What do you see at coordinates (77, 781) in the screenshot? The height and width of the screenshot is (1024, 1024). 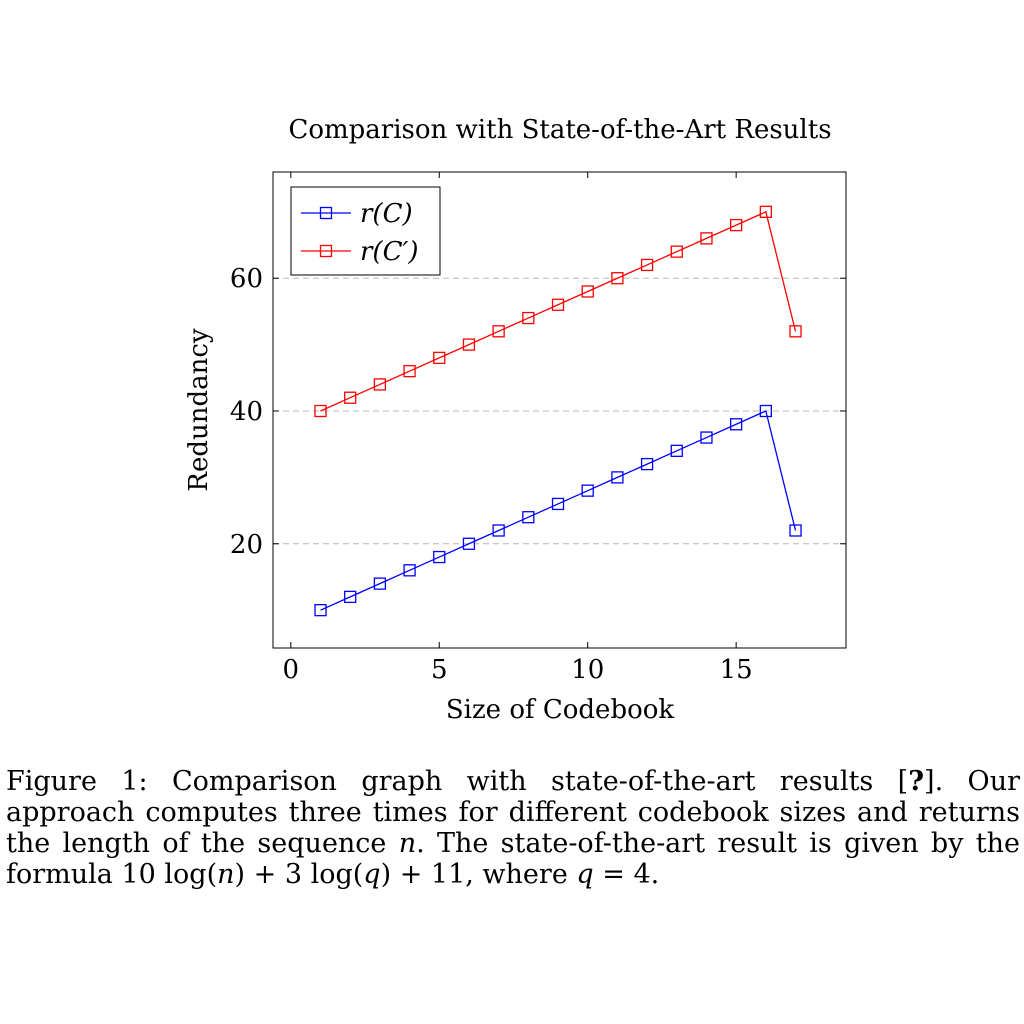 I see `caption-label: Figure 1:` at bounding box center [77, 781].